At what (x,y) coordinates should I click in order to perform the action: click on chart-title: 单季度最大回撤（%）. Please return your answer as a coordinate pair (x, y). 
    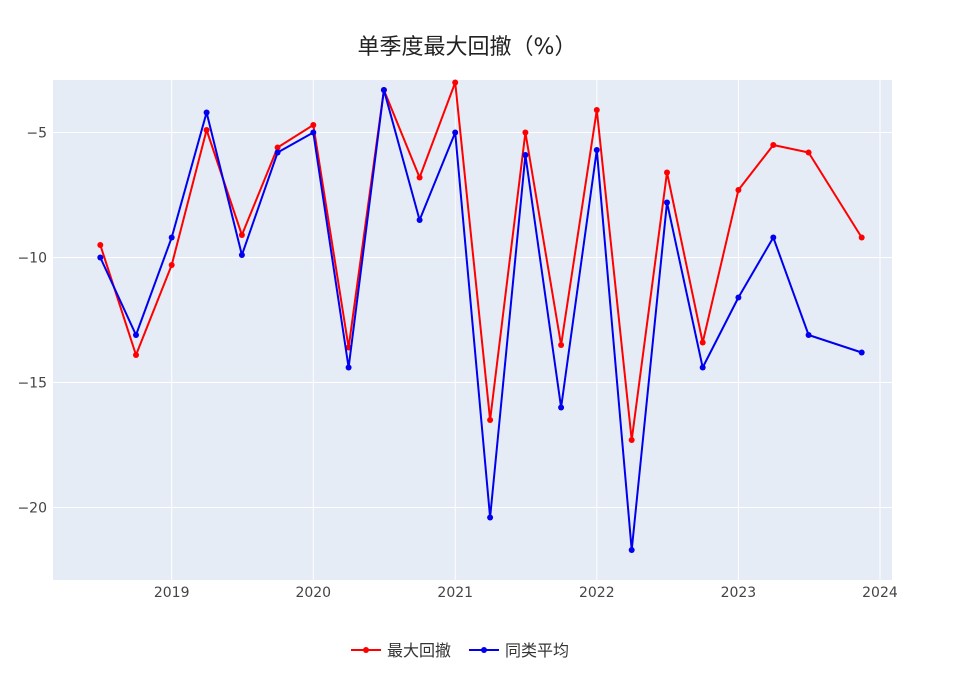
    Looking at the image, I should click on (467, 47).